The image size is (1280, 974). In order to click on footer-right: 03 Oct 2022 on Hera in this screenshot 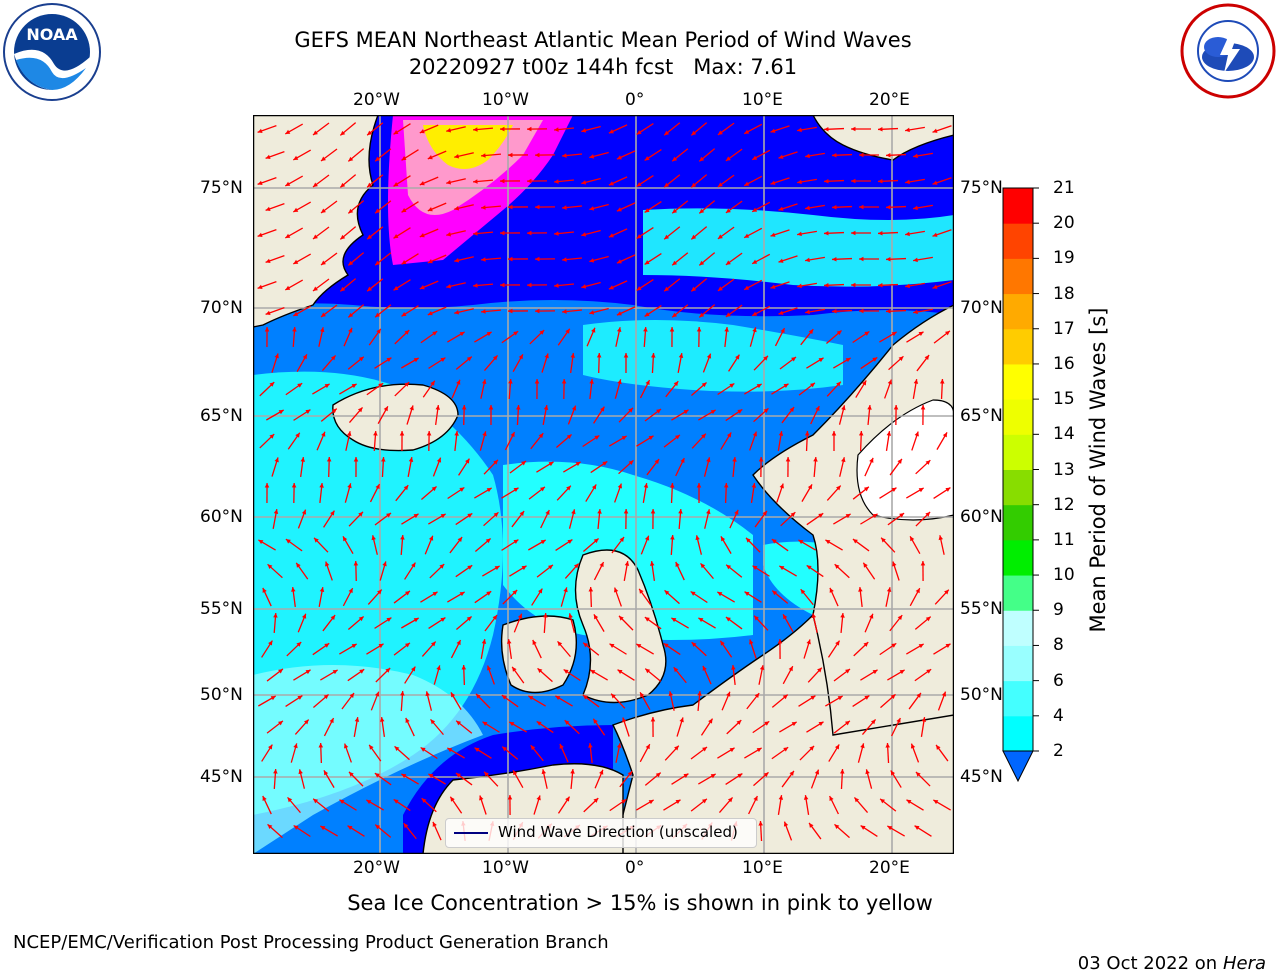, I will do `click(1166, 953)`.